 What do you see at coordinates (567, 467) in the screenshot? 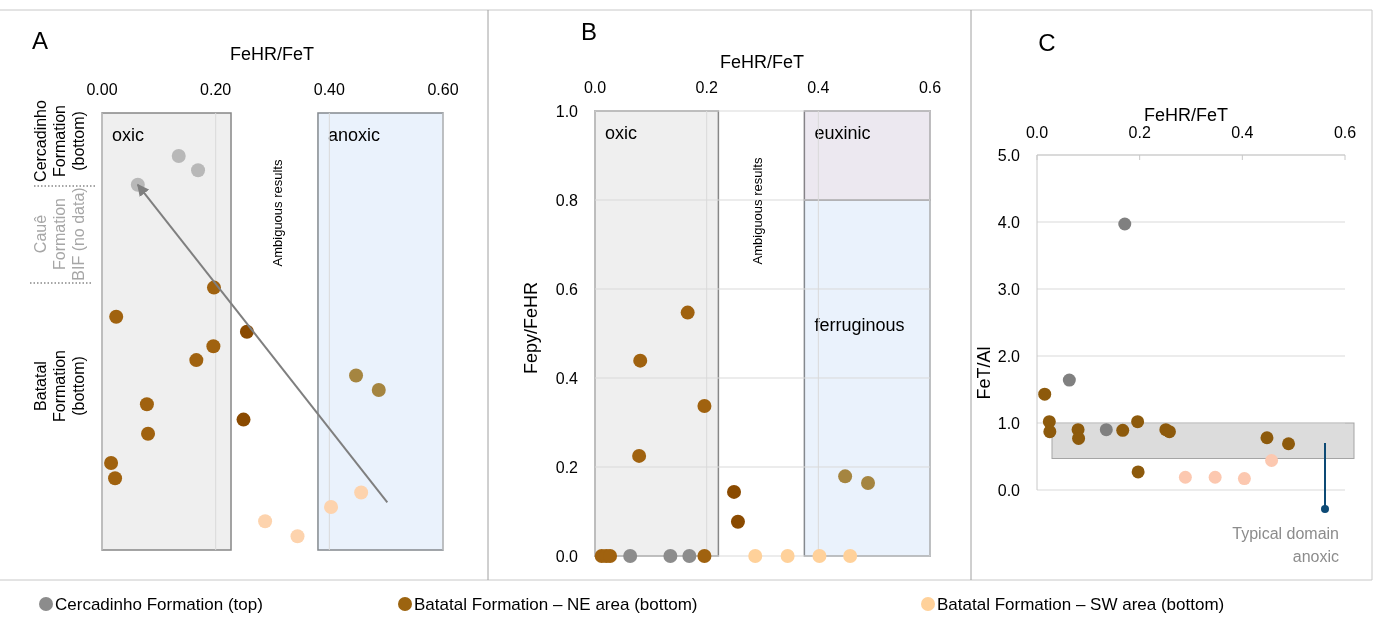
I see `y-tick-label: 0.2` at bounding box center [567, 467].